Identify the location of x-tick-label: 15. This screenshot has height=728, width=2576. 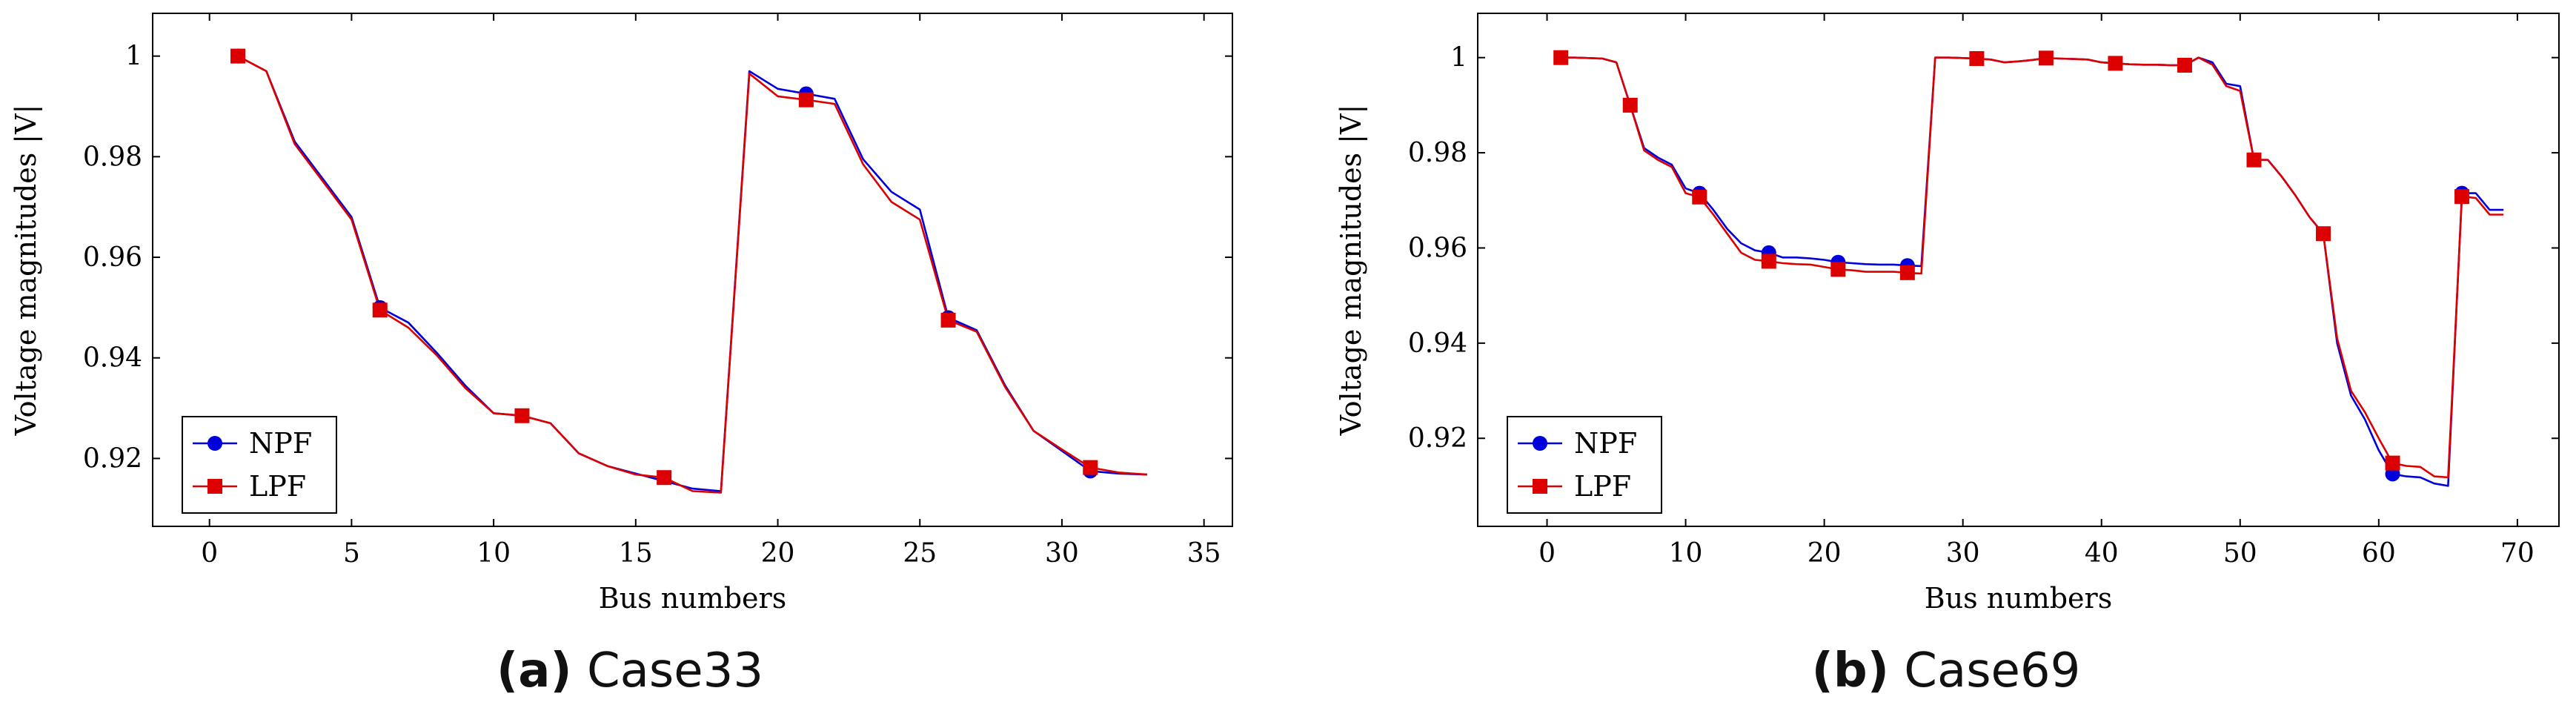
(636, 553).